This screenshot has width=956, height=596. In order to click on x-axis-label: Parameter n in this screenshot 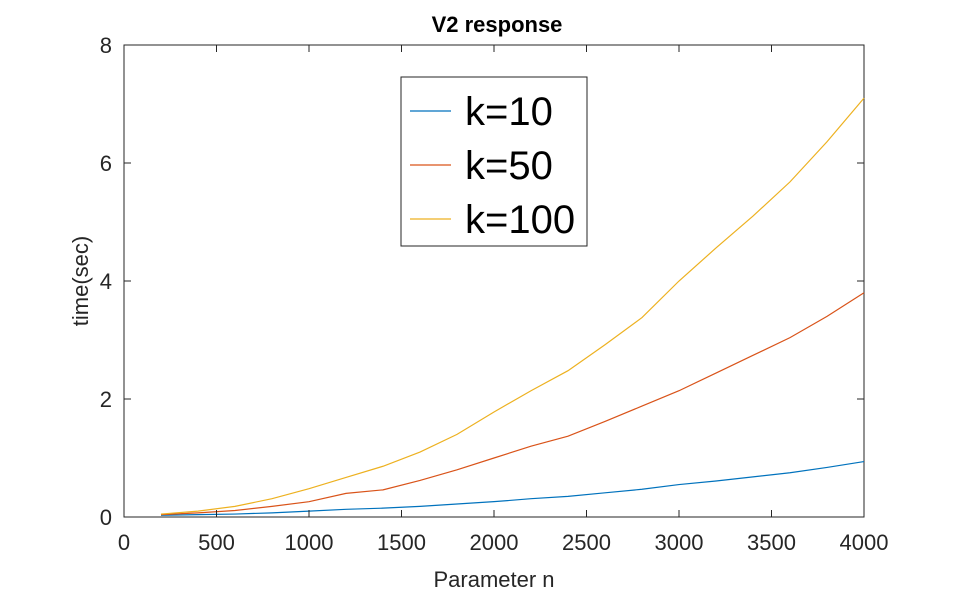, I will do `click(493, 579)`.